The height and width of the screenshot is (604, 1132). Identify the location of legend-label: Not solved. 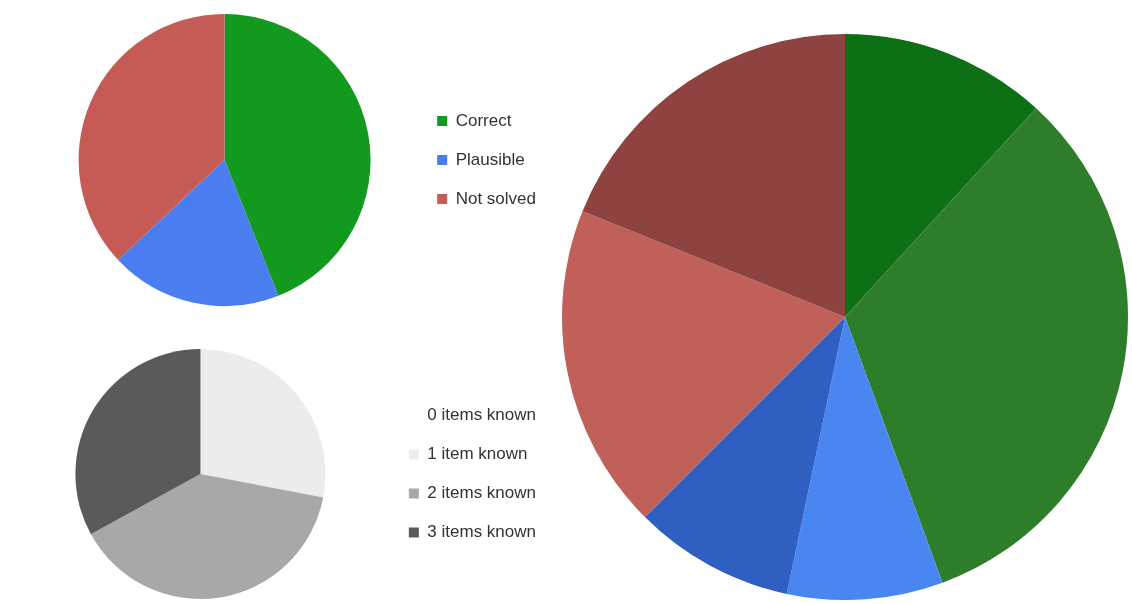
(496, 198).